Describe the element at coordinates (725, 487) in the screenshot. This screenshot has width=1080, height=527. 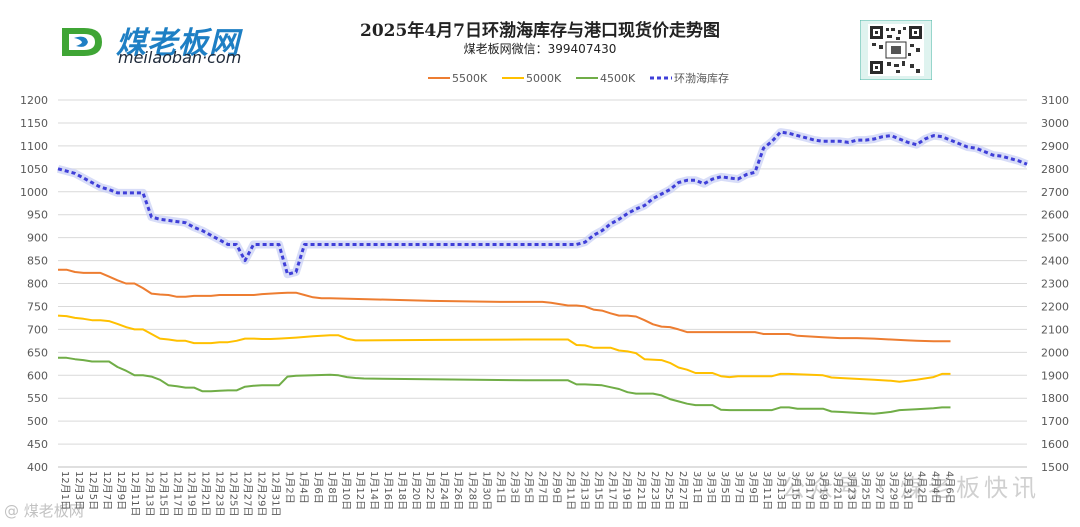
I see `x-tick-label: 3月5日` at that location.